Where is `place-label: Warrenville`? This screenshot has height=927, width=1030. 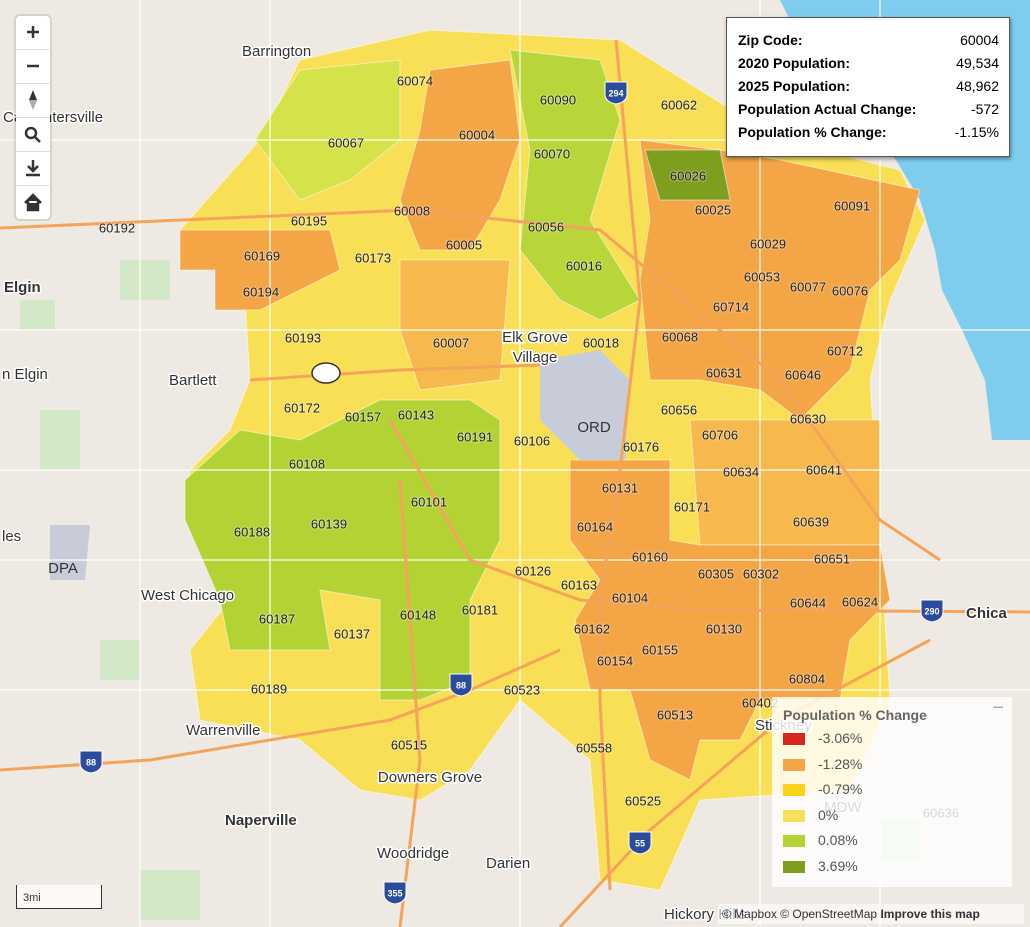 place-label: Warrenville is located at coordinates (223, 730).